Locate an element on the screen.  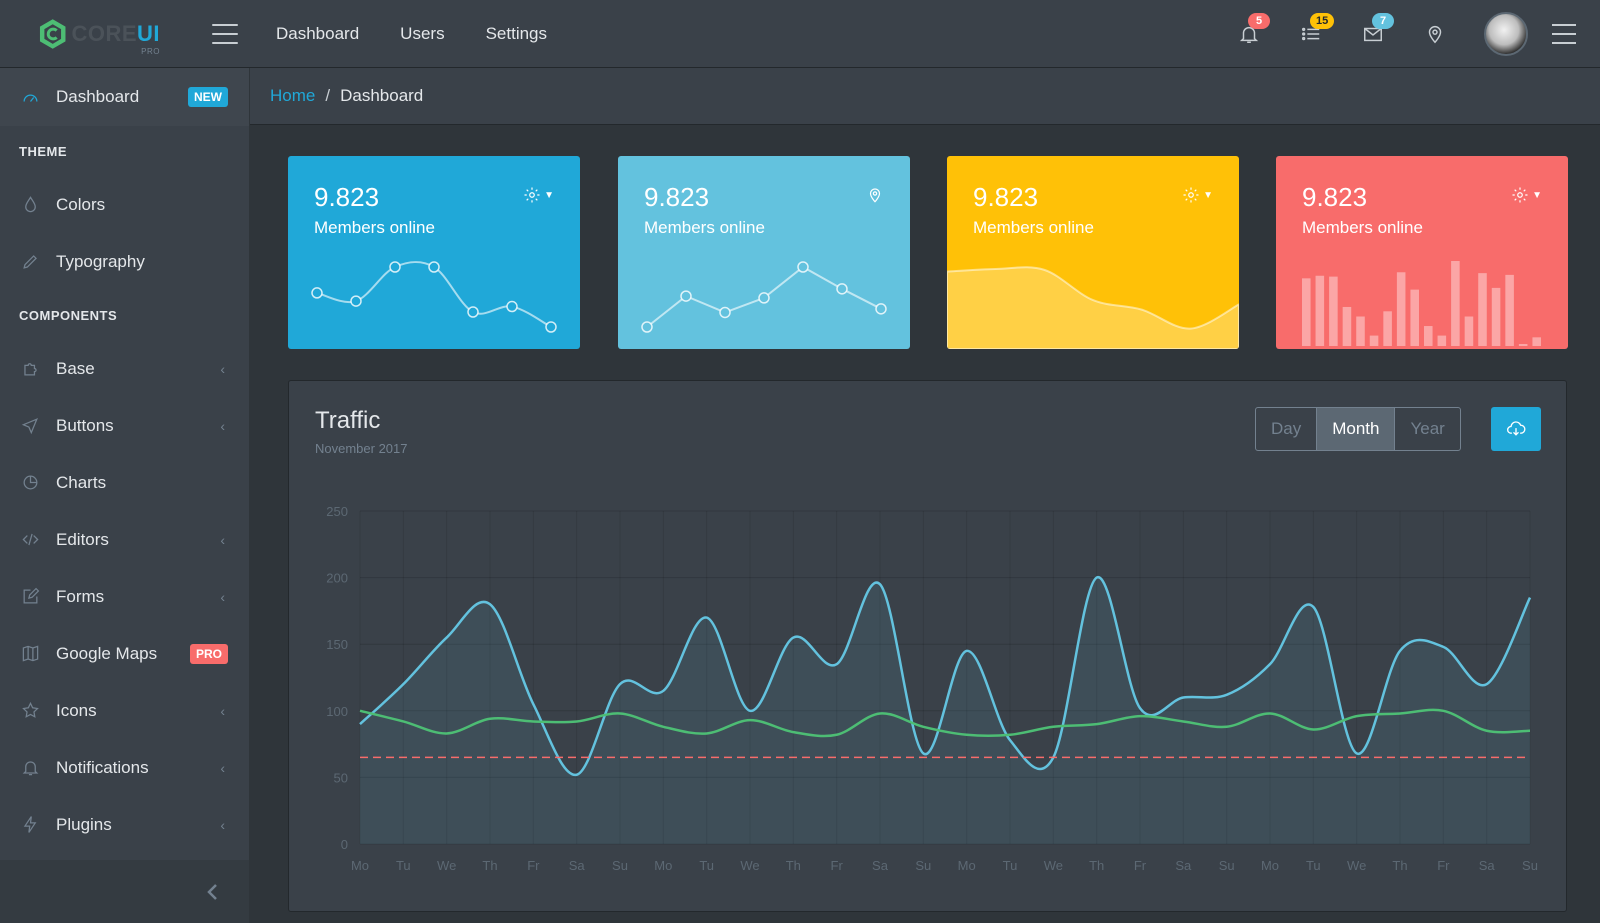
sidebar-item-label: Typography is located at coordinates (100, 261).